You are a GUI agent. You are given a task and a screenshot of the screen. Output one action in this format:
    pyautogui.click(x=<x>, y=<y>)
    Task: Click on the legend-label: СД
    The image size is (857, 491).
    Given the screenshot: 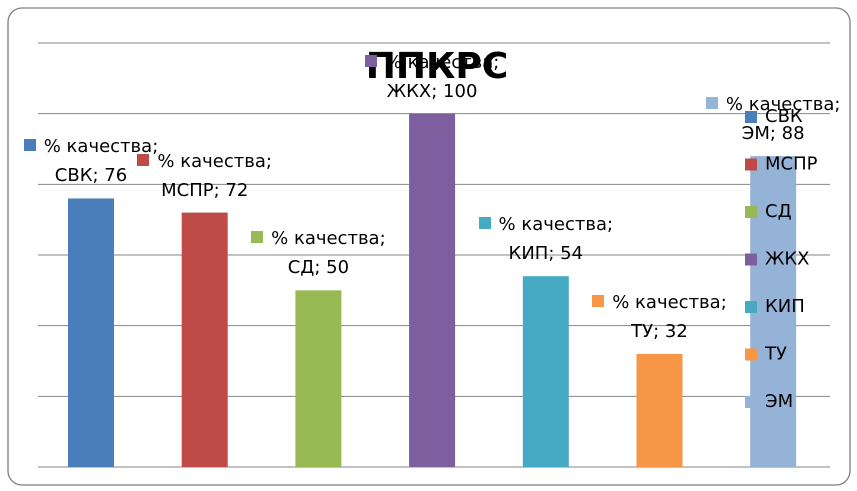 What is the action you would take?
    pyautogui.click(x=778, y=211)
    